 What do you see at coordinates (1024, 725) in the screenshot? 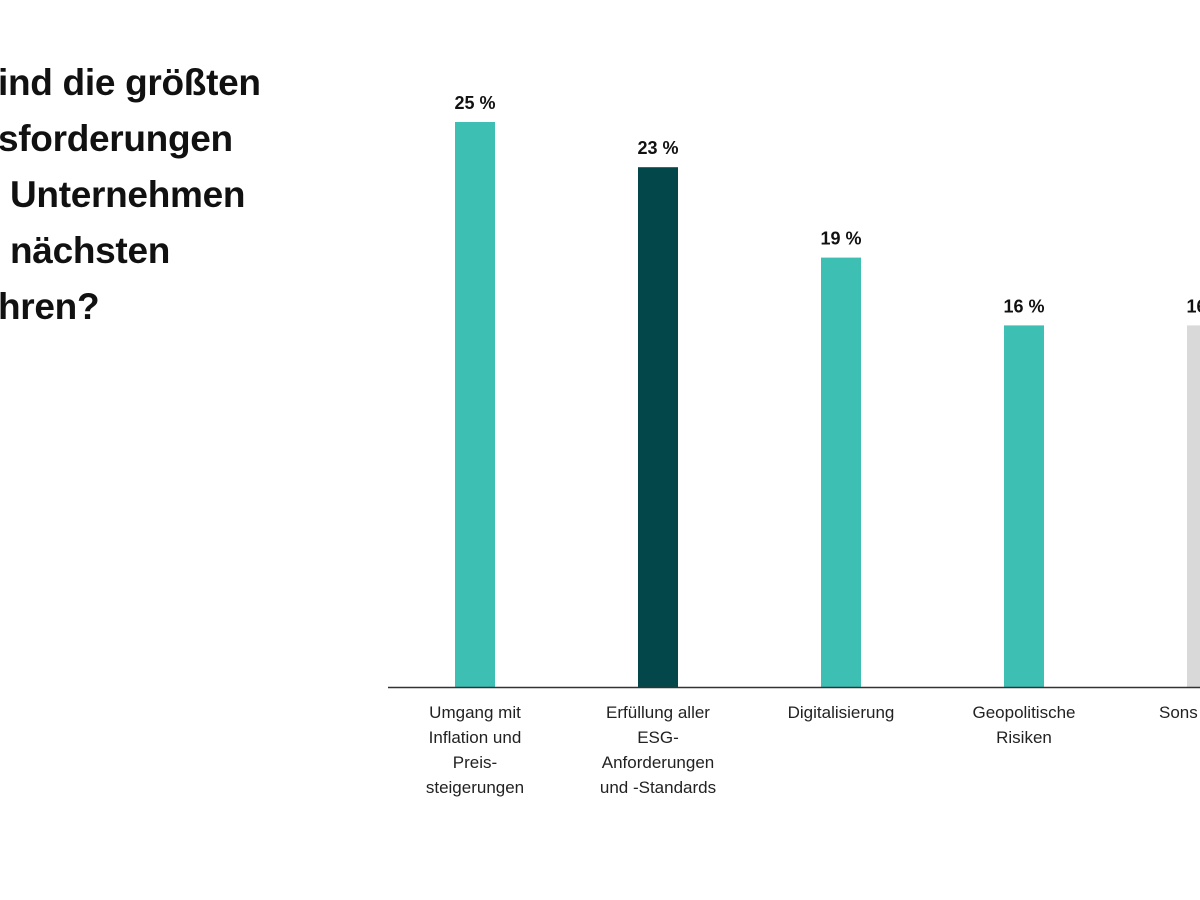
I see `category-label: Geopolitische Risiken` at bounding box center [1024, 725].